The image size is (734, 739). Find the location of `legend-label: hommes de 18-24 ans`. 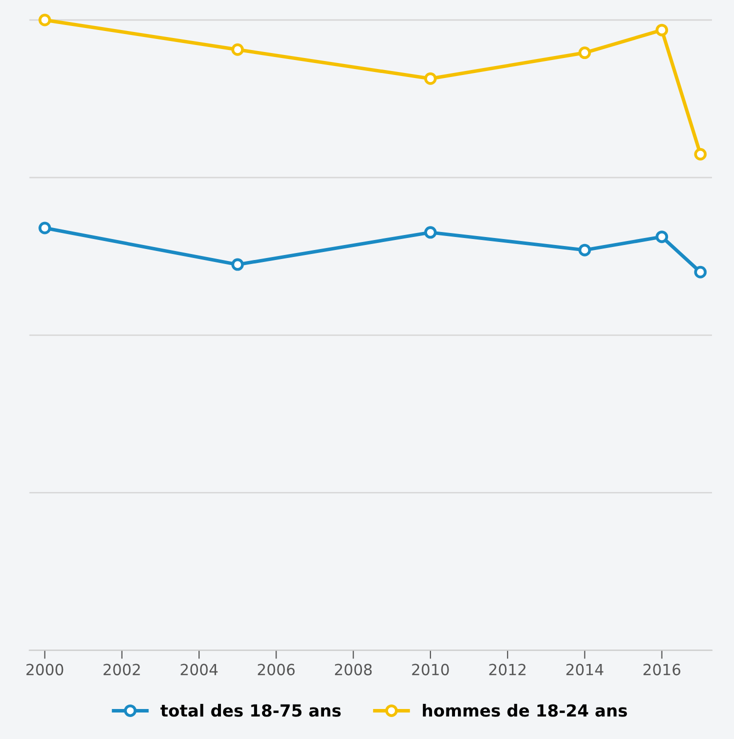

legend-label: hommes de 18-24 ans is located at coordinates (524, 710).